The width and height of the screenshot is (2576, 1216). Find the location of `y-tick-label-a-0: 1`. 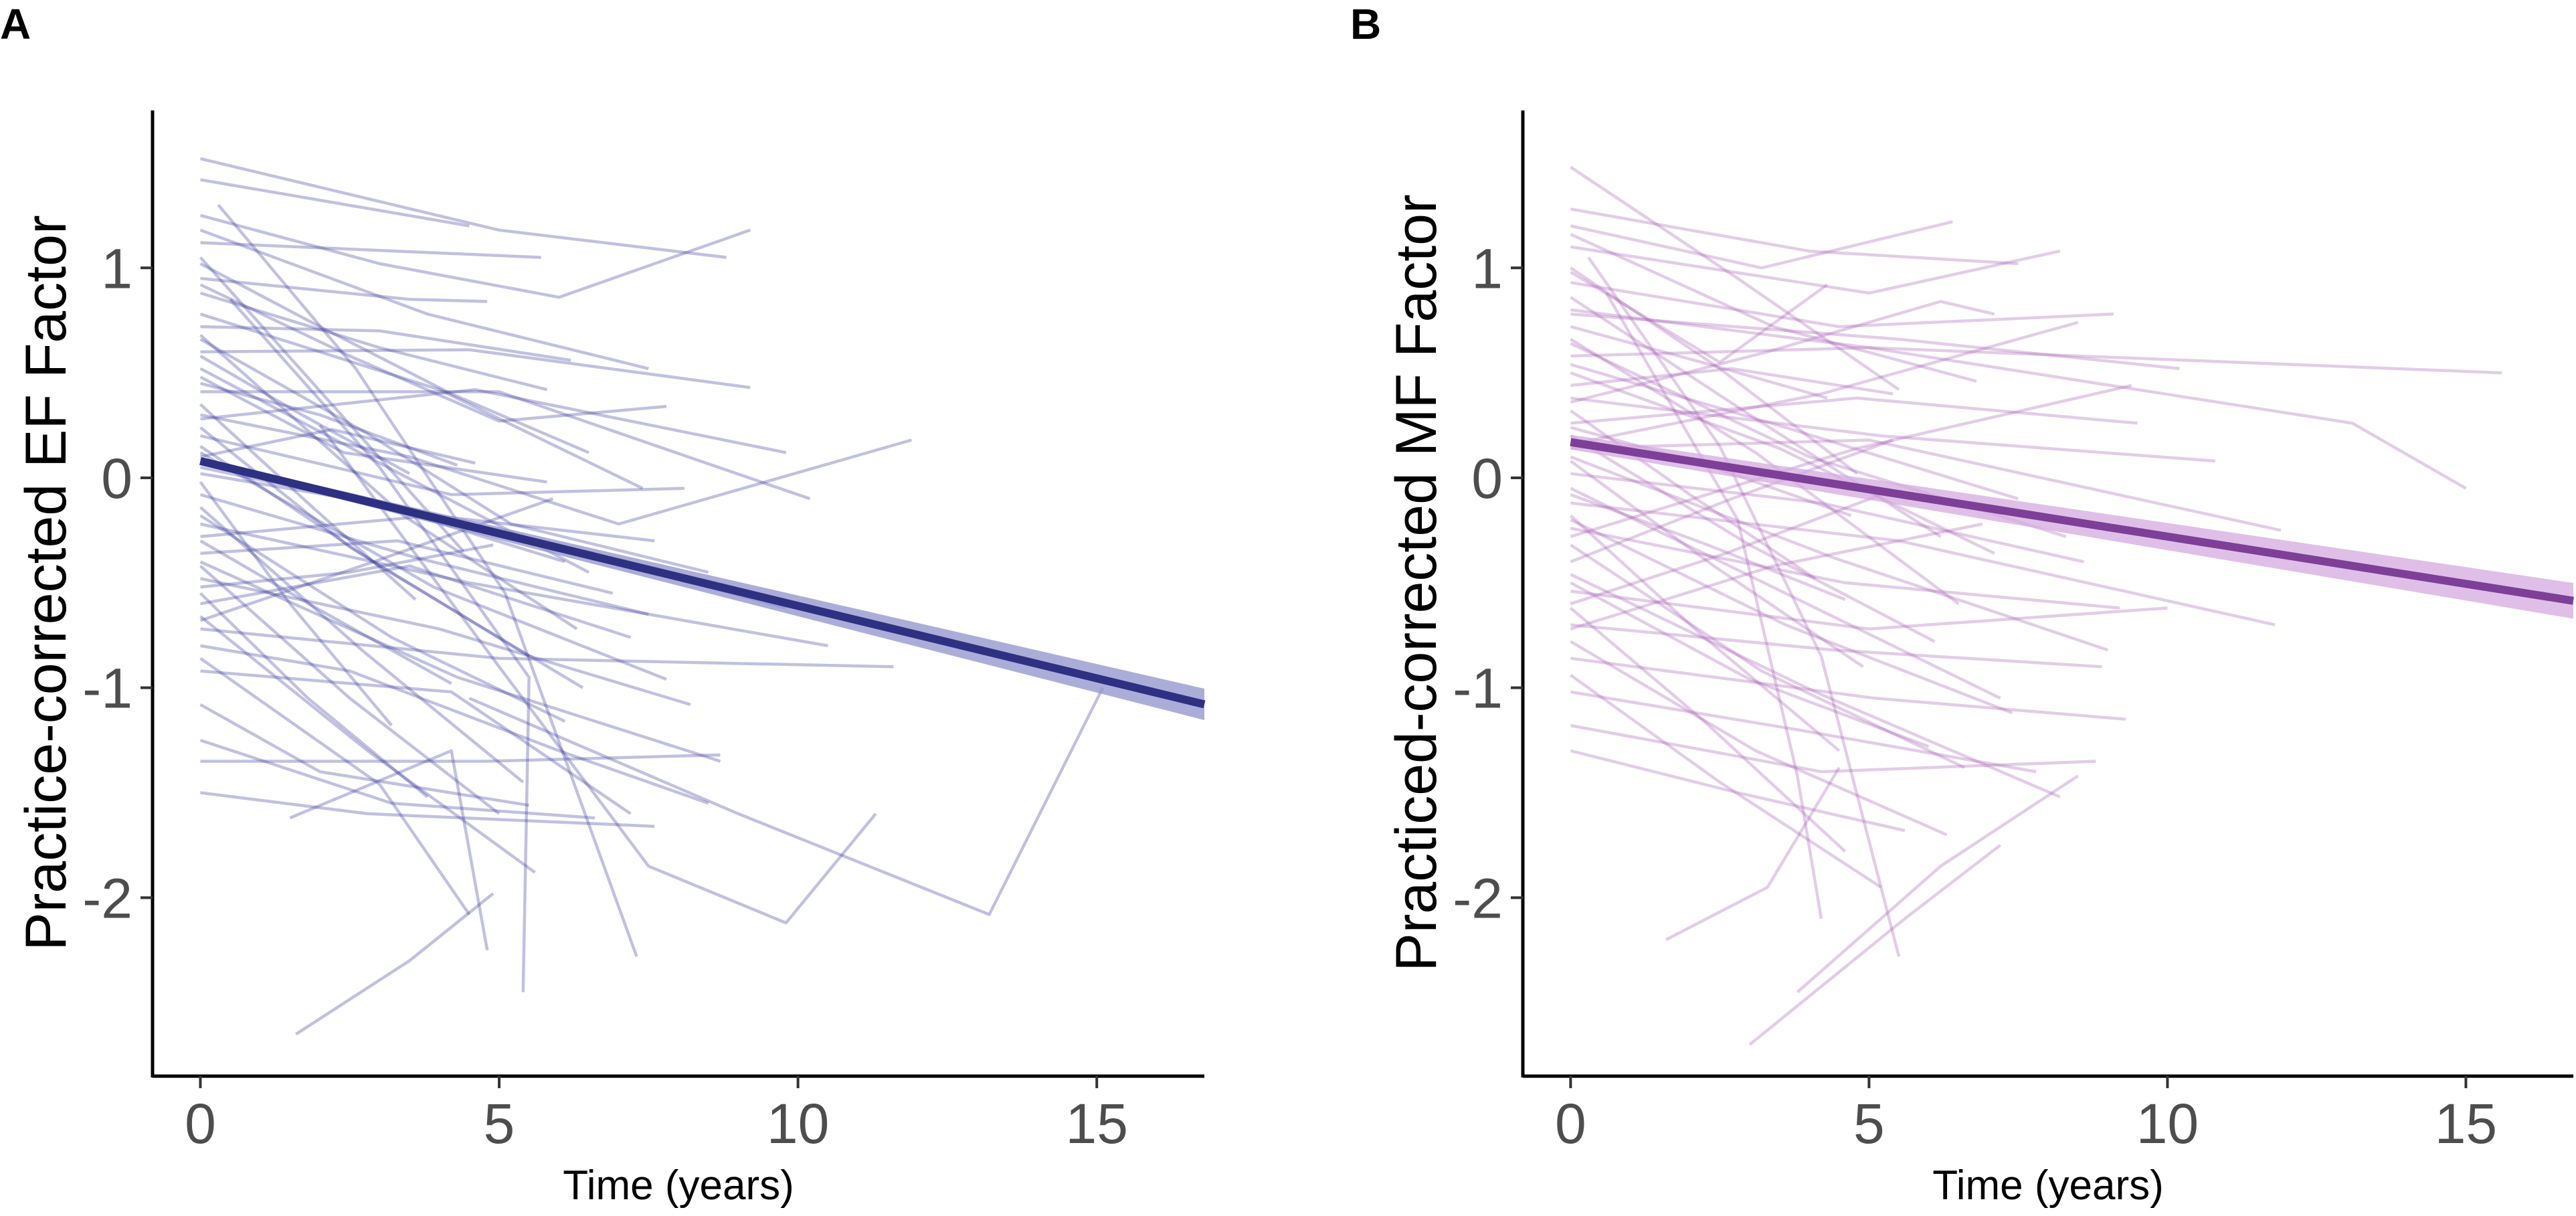

y-tick-label-a-0: 1 is located at coordinates (116, 269).